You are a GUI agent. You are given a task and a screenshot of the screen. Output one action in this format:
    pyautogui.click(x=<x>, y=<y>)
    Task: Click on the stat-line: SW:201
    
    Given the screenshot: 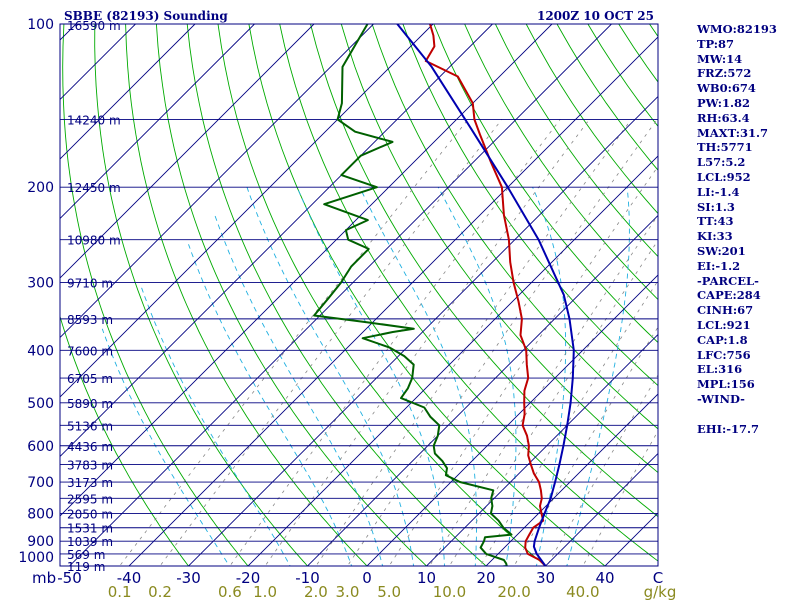 What is the action you would take?
    pyautogui.click(x=721, y=250)
    